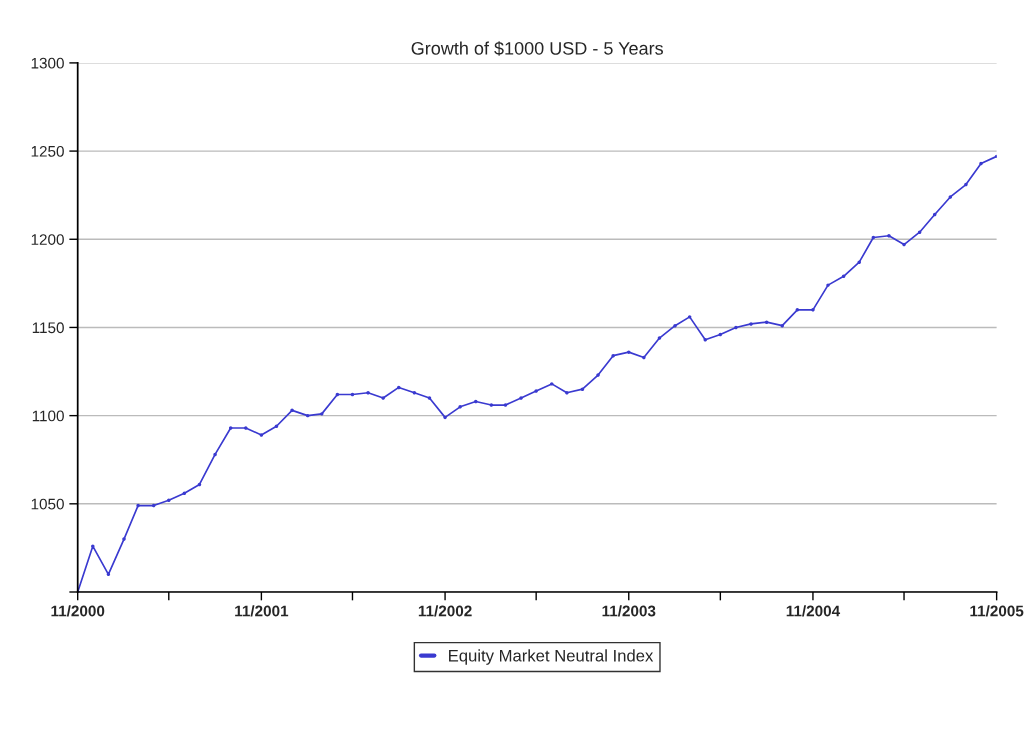 This screenshot has height=740, width=1036. What do you see at coordinates (997, 611) in the screenshot?
I see `x-tick-label: 11/2005` at bounding box center [997, 611].